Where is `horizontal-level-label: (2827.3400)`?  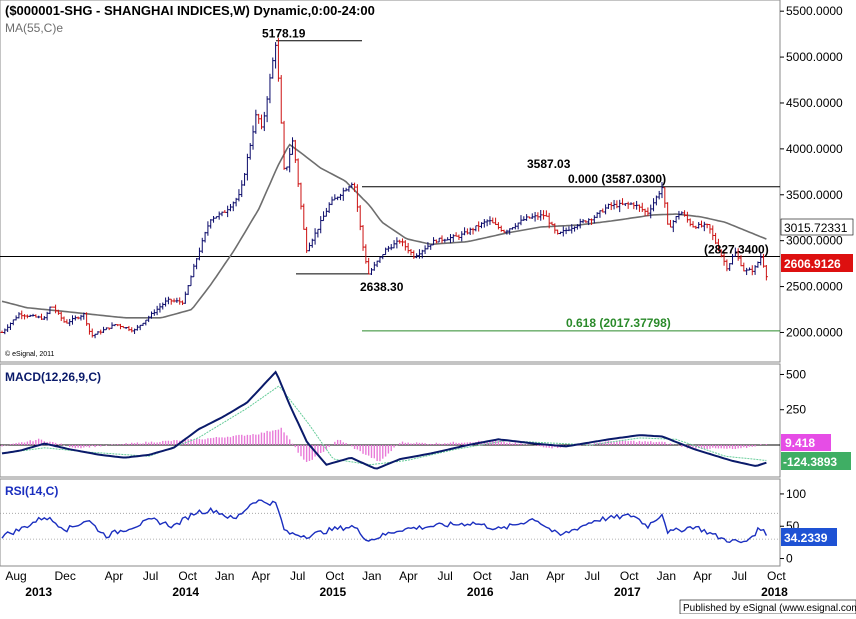
horizontal-level-label: (2827.3400) is located at coordinates (736, 250).